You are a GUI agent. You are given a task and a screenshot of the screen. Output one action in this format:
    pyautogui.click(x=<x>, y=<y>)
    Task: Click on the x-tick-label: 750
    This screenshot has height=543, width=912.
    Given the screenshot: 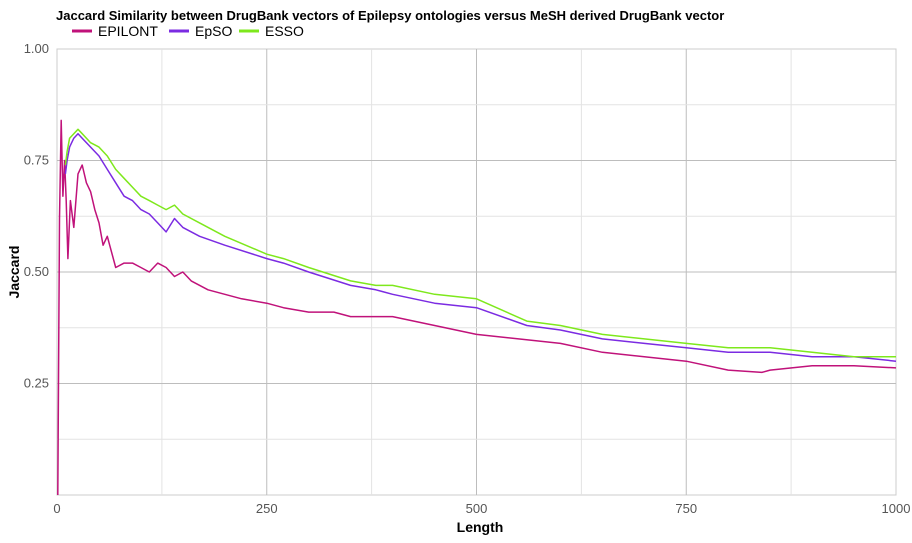 What is the action you would take?
    pyautogui.click(x=686, y=508)
    